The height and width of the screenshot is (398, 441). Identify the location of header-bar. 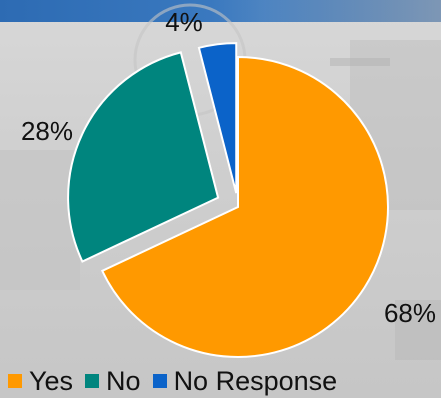
(220, 11).